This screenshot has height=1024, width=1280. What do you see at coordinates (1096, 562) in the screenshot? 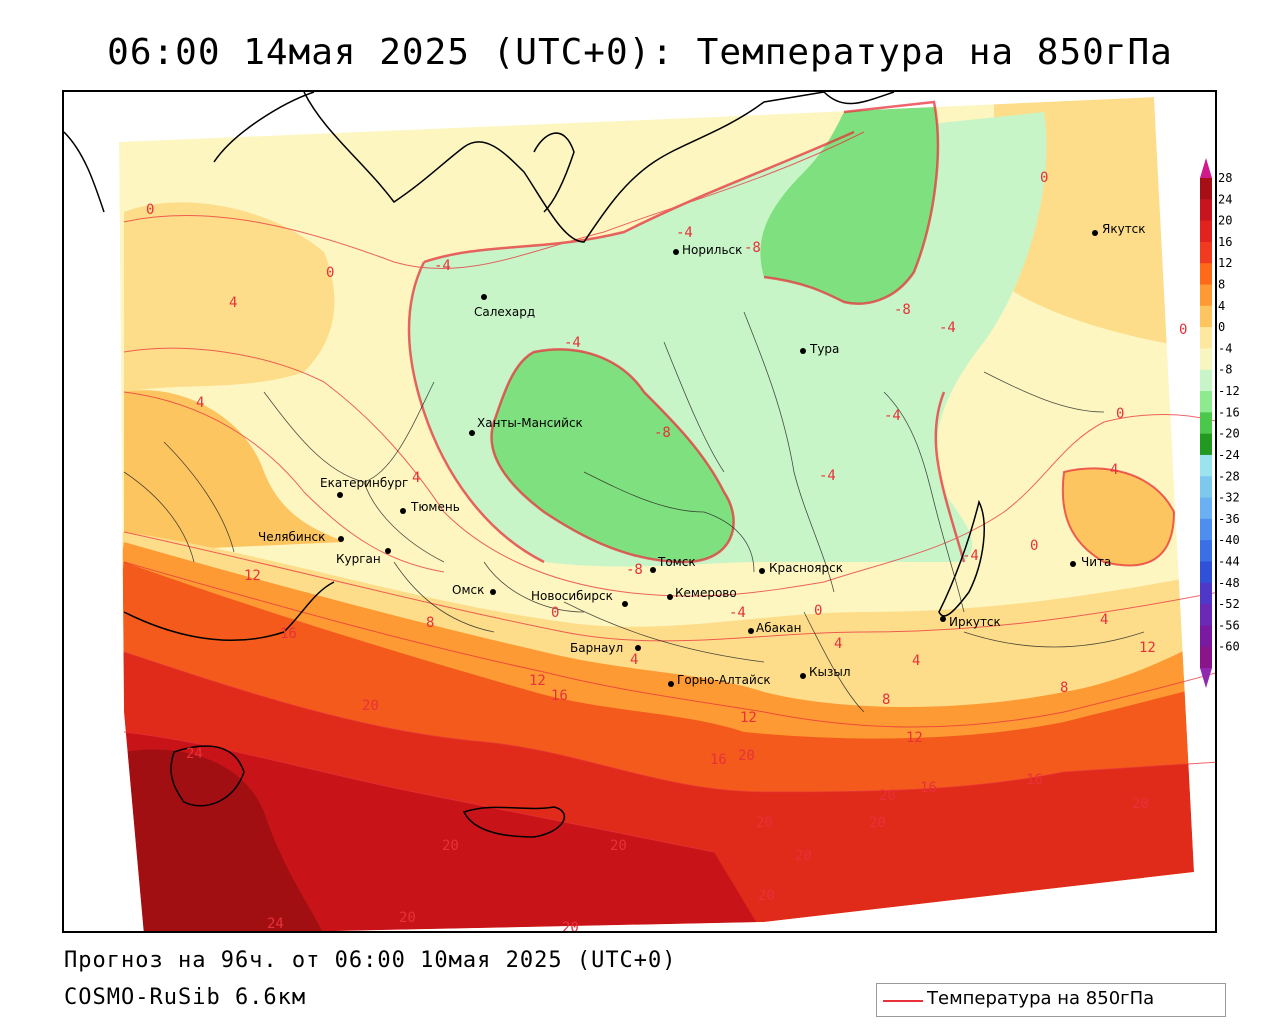
I see `city-label: Чита` at bounding box center [1096, 562].